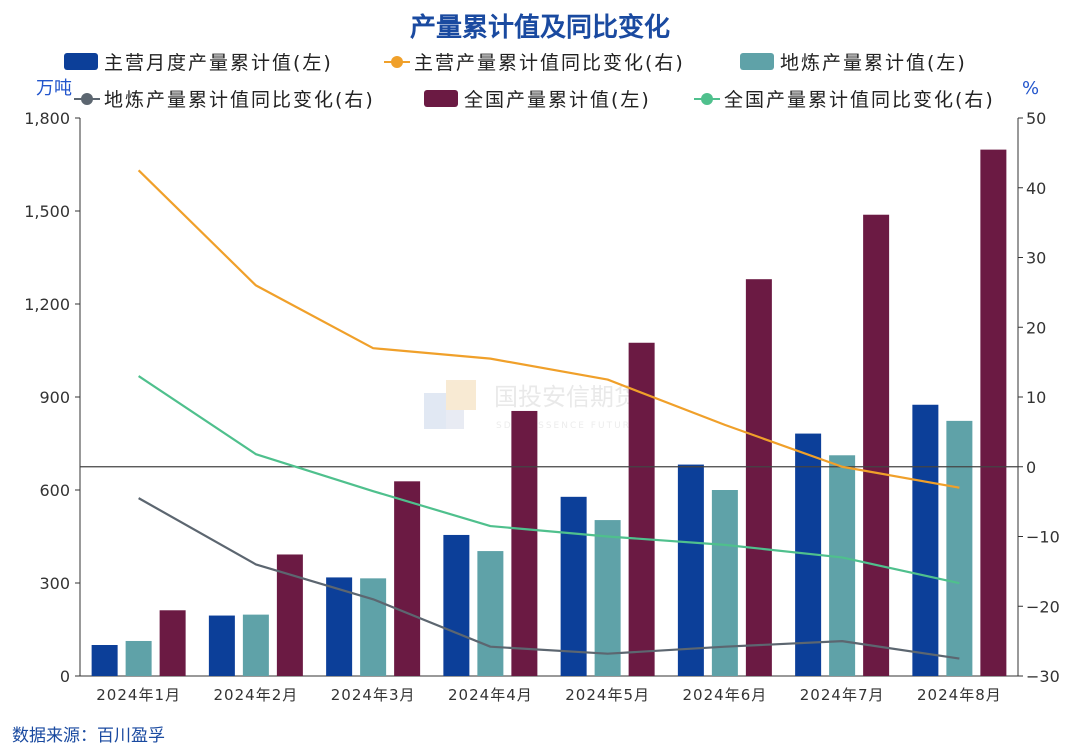 Image resolution: width=1080 pixels, height=752 pixels. Describe the element at coordinates (47, 118) in the screenshot. I see `left-tick-label: 1,800` at that location.